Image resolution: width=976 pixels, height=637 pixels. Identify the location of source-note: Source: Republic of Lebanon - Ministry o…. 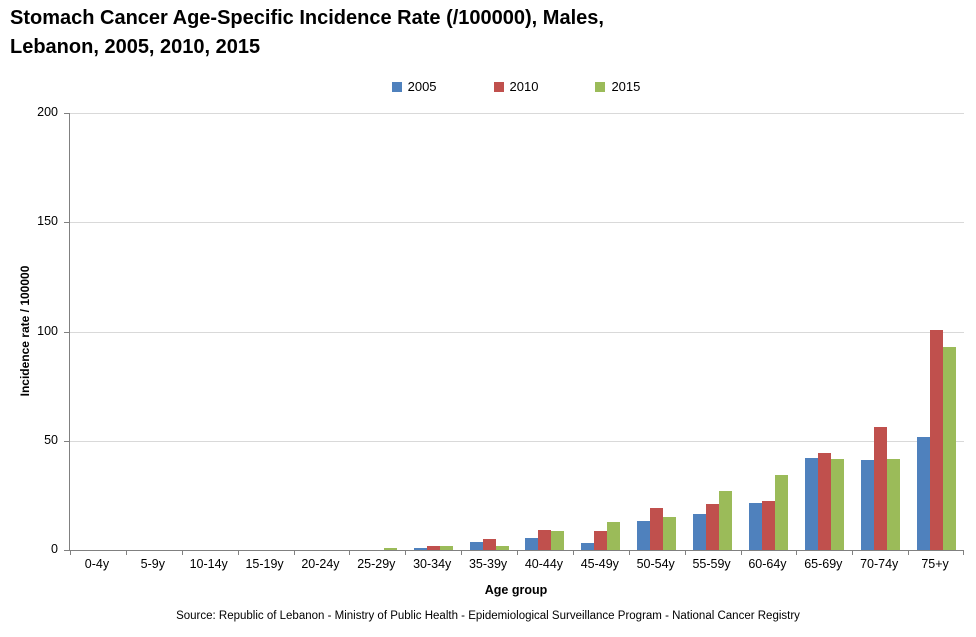
(488, 616).